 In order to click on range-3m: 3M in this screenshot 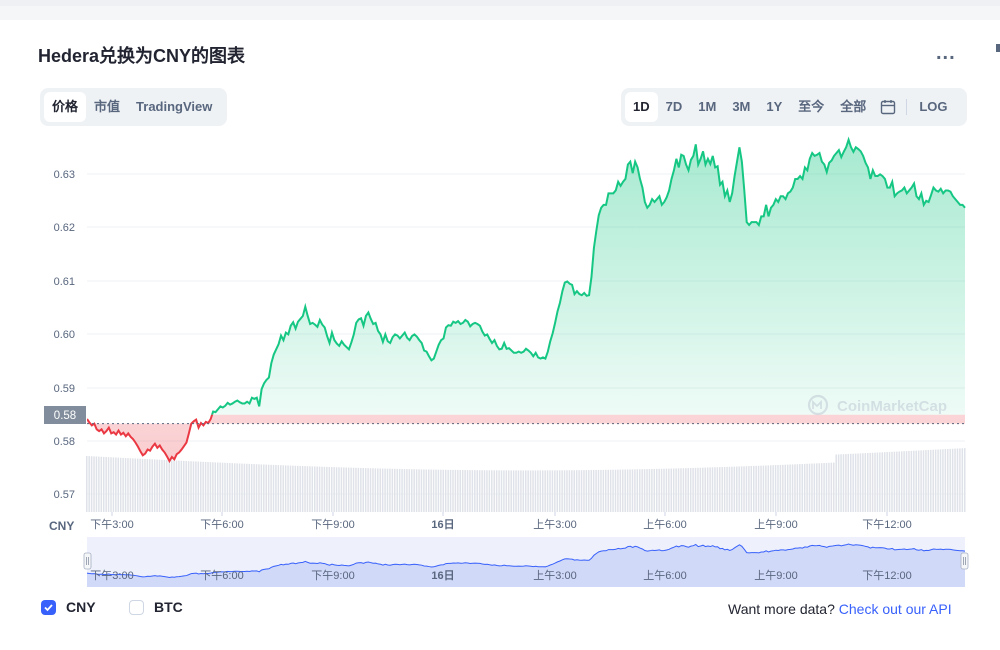, I will do `click(741, 106)`.